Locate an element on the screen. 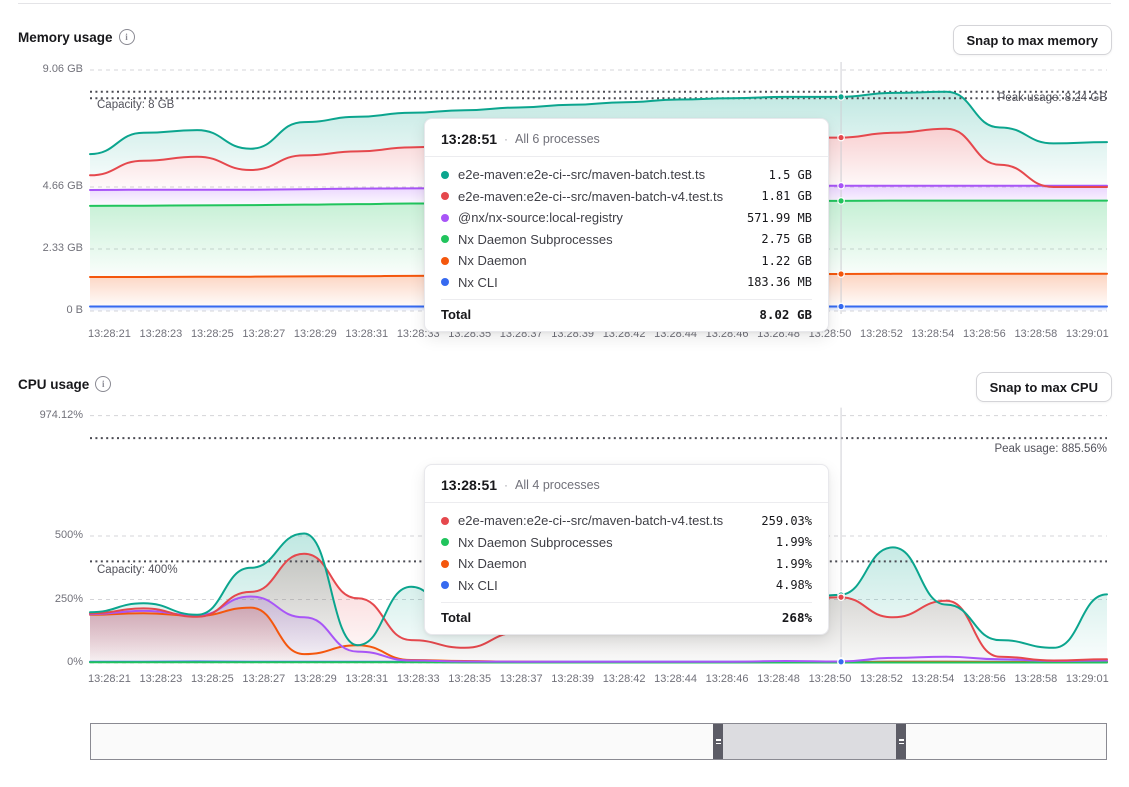  cpu-section-header: CPU usage i is located at coordinates (65, 384).